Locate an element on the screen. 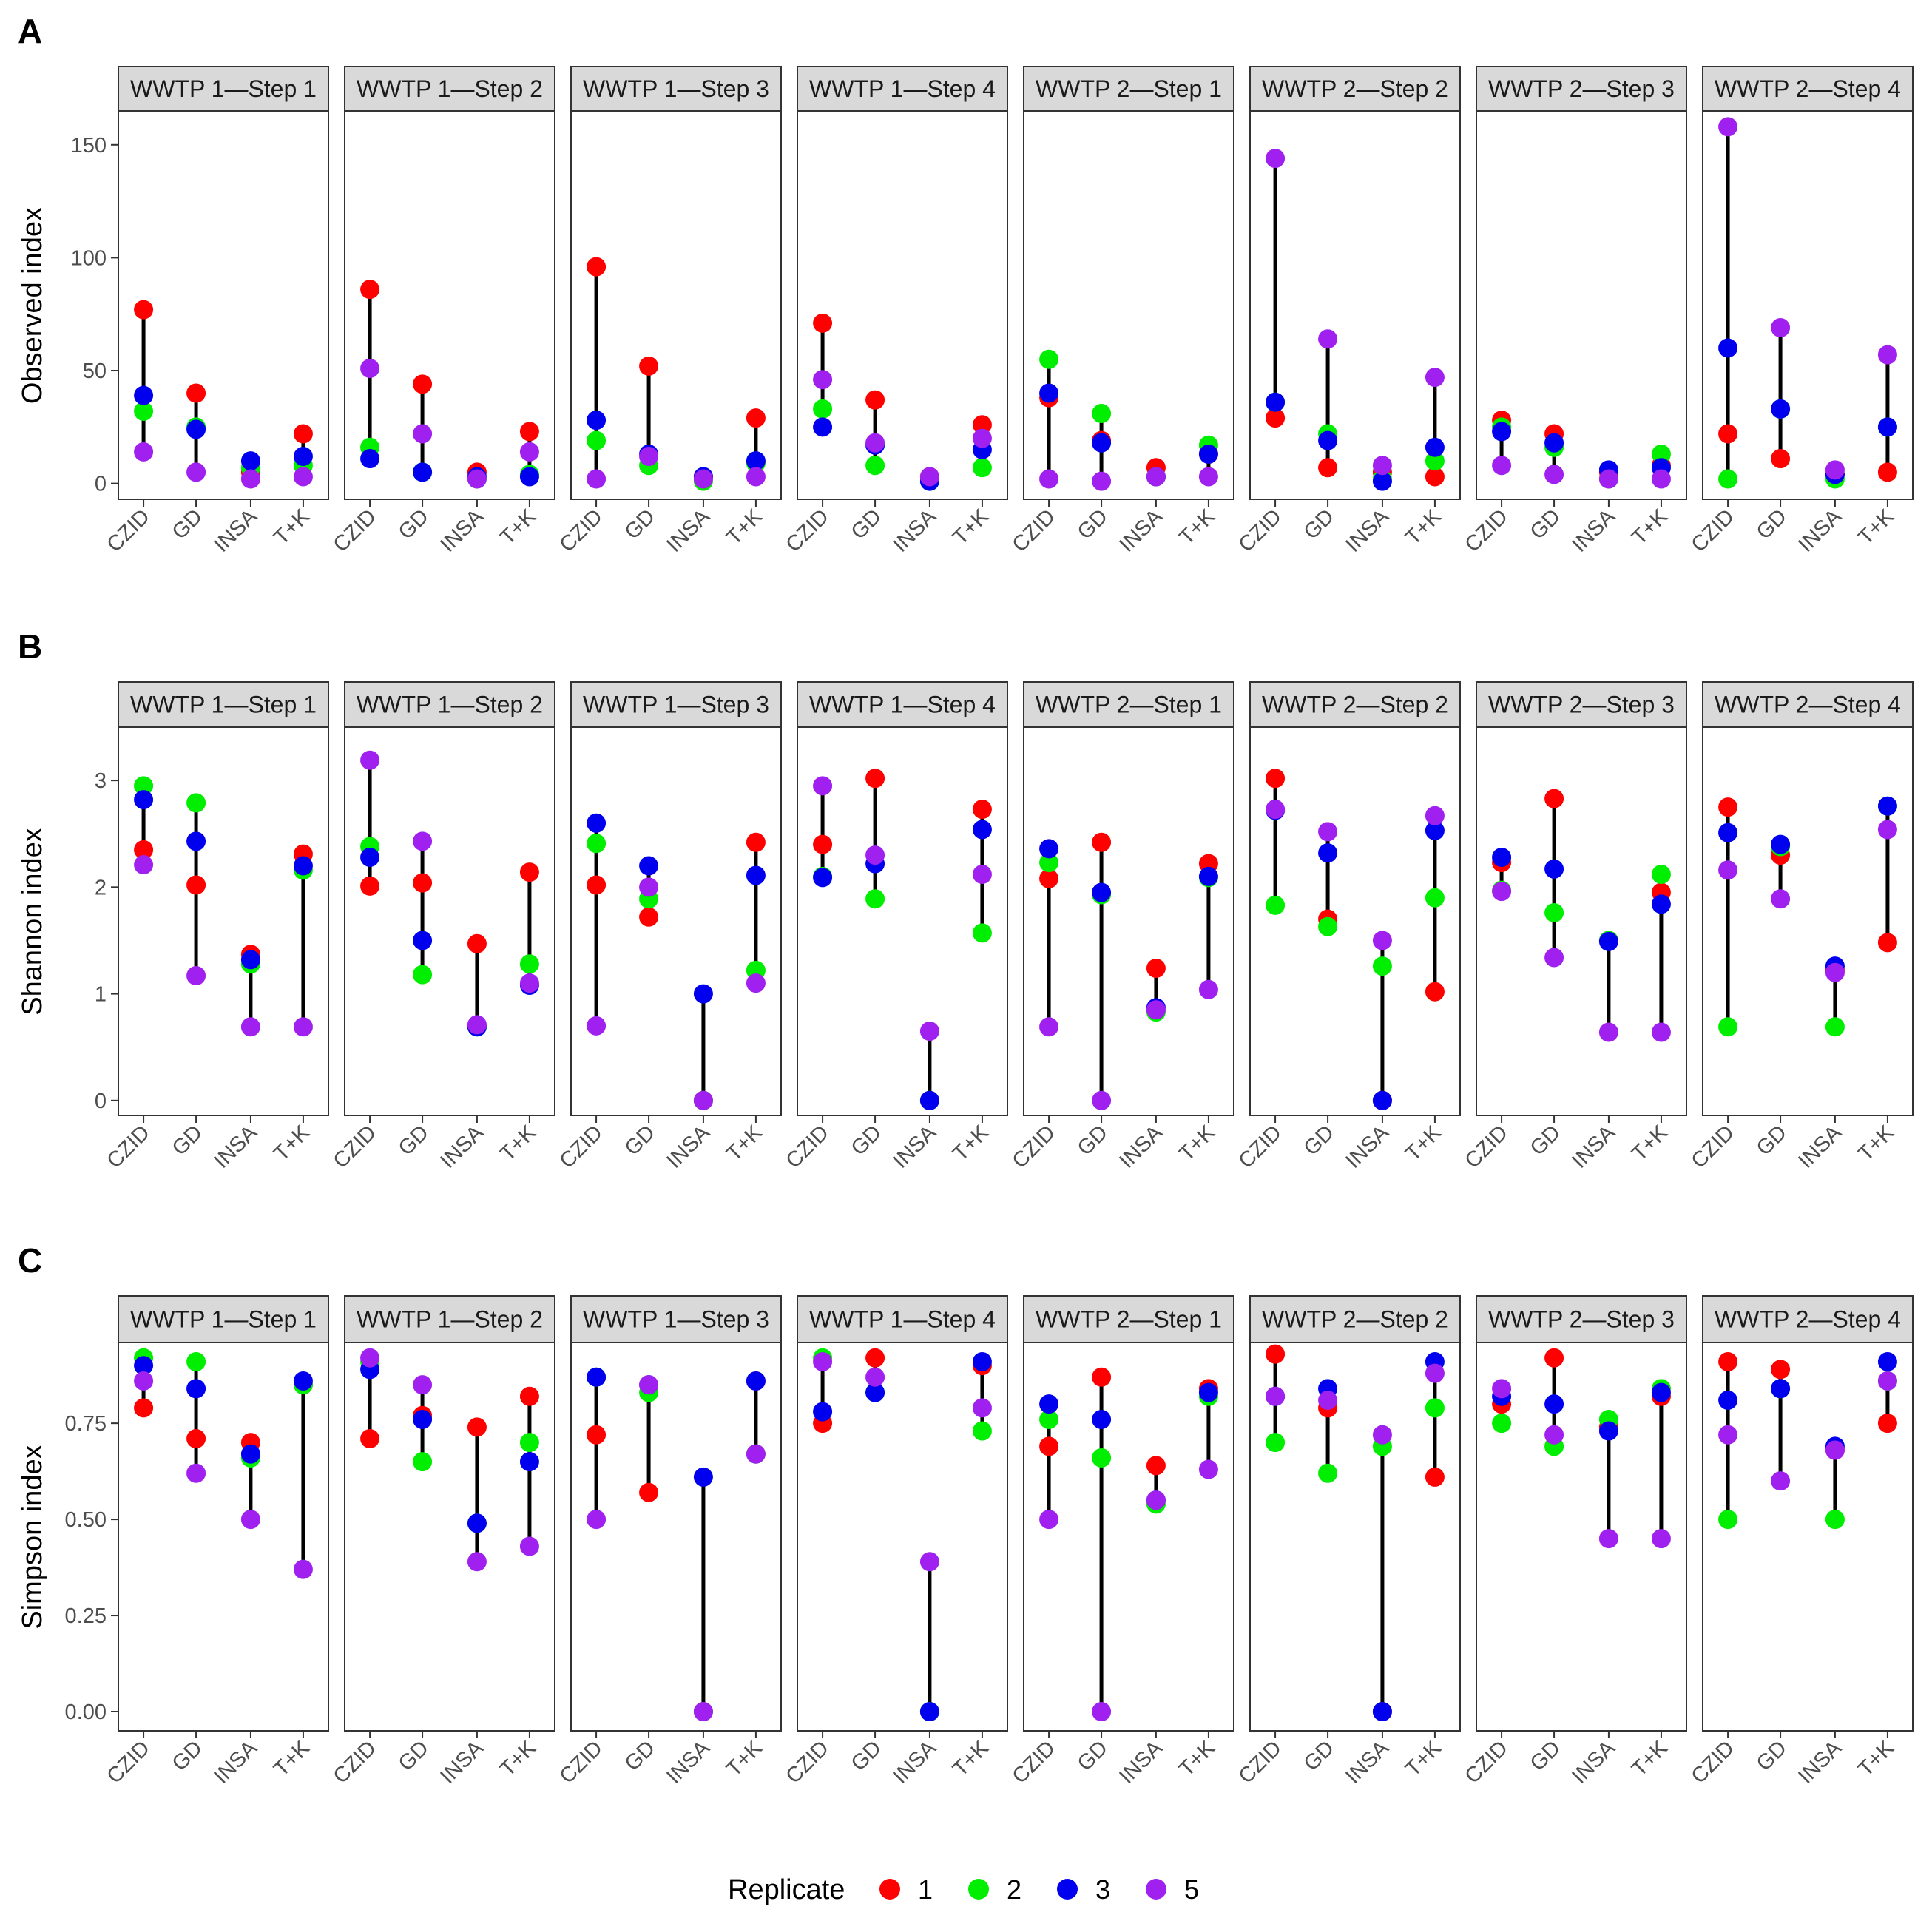 This screenshot has width=1932, height=1918. facet-strip-label: WWTP 2—Step 2 is located at coordinates (1355, 1319).